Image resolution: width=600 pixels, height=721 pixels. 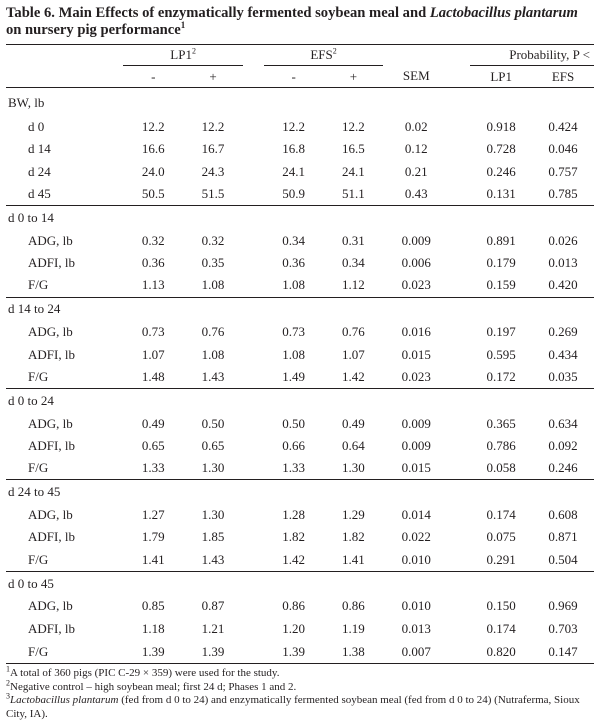 What do you see at coordinates (293, 76) in the screenshot?
I see `efs-minus-header: -` at bounding box center [293, 76].